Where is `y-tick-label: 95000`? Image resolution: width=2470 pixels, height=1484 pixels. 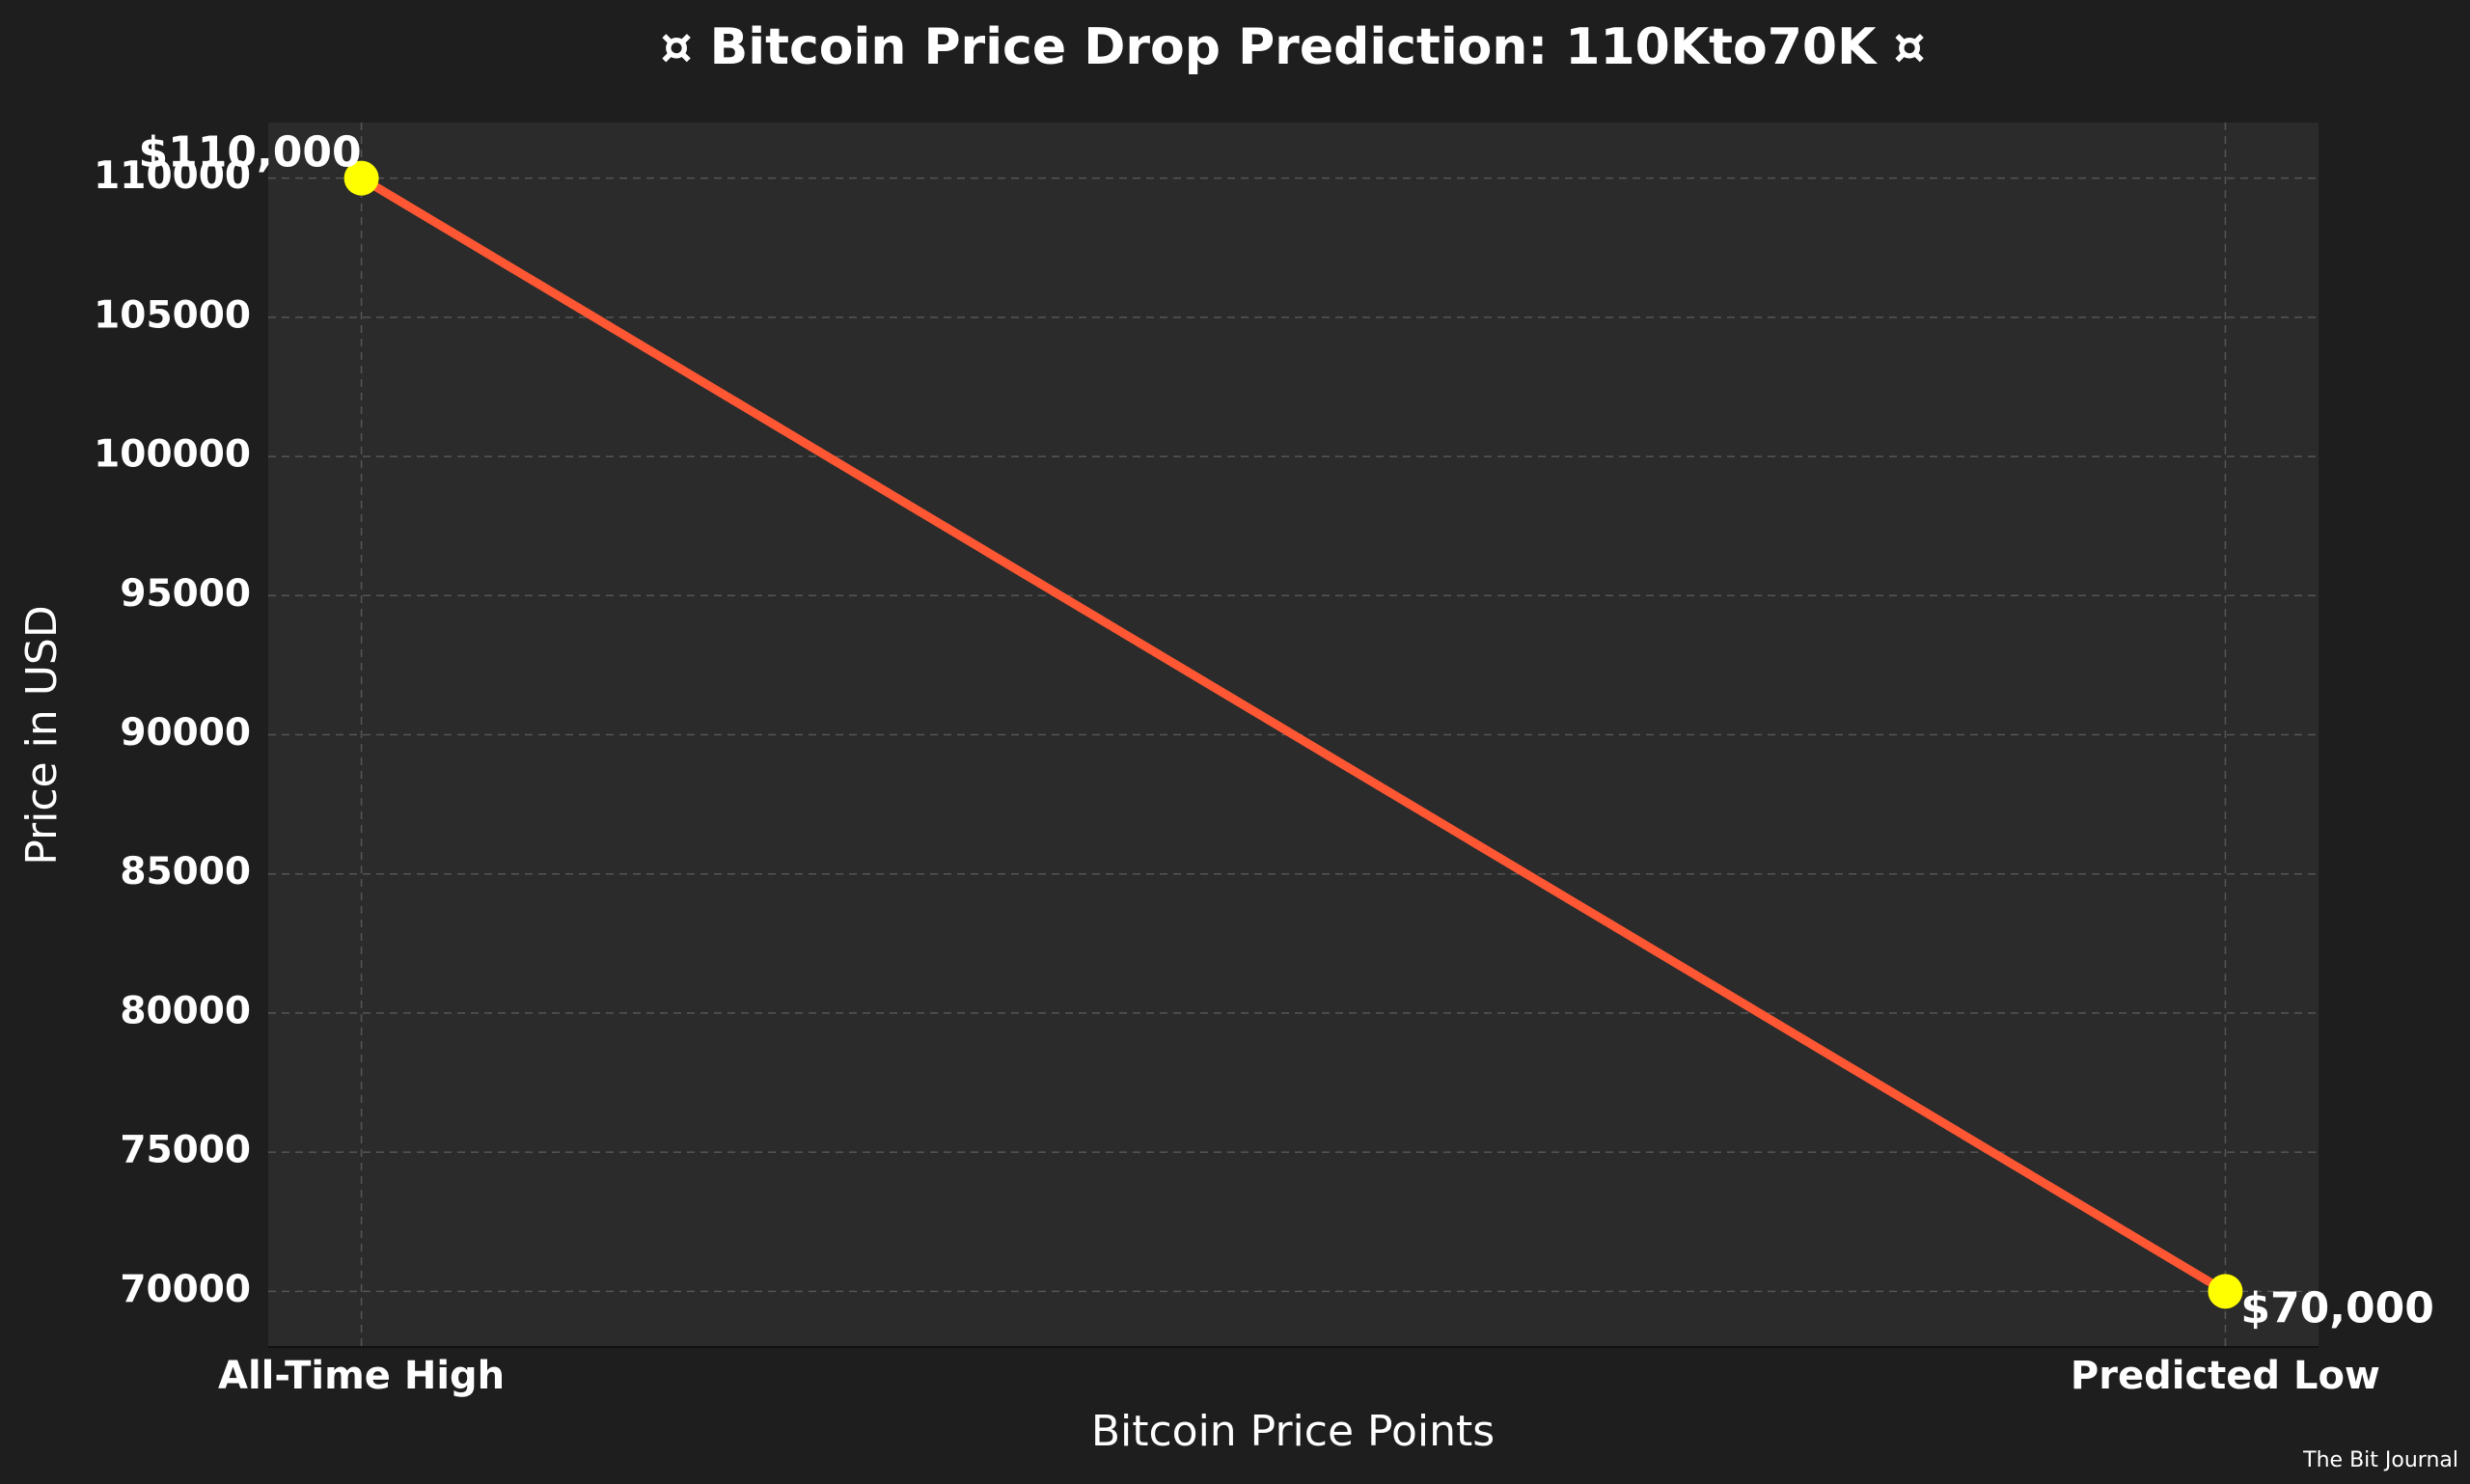
y-tick-label: 95000 is located at coordinates (185, 594).